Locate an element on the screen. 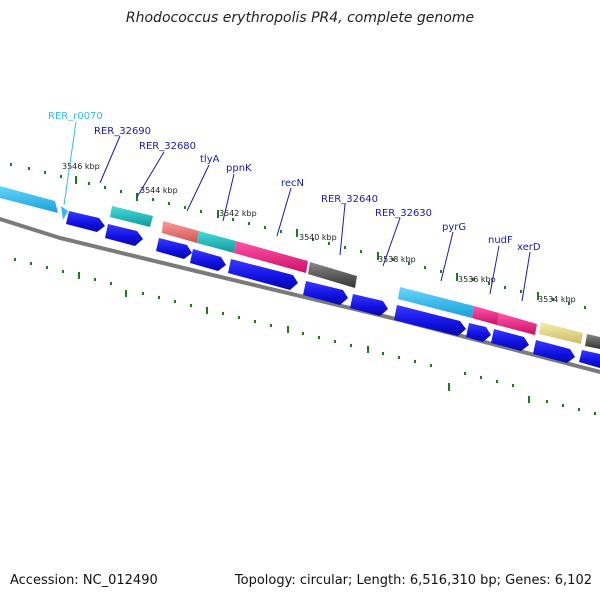 This screenshot has height=600, width=600. feature-tlyA is located at coordinates (180, 232).